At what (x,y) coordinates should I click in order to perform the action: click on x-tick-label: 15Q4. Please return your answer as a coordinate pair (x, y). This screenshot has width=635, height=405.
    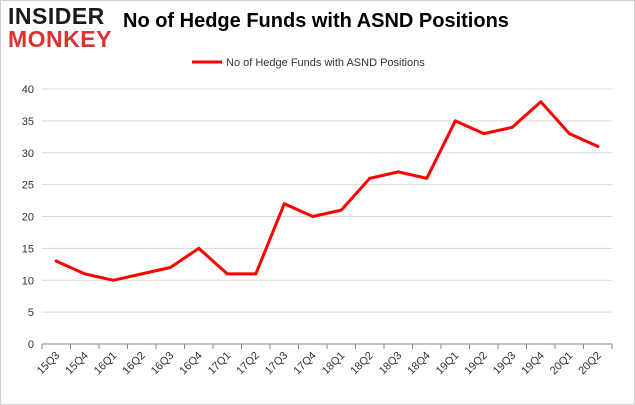
    Looking at the image, I should click on (77, 364).